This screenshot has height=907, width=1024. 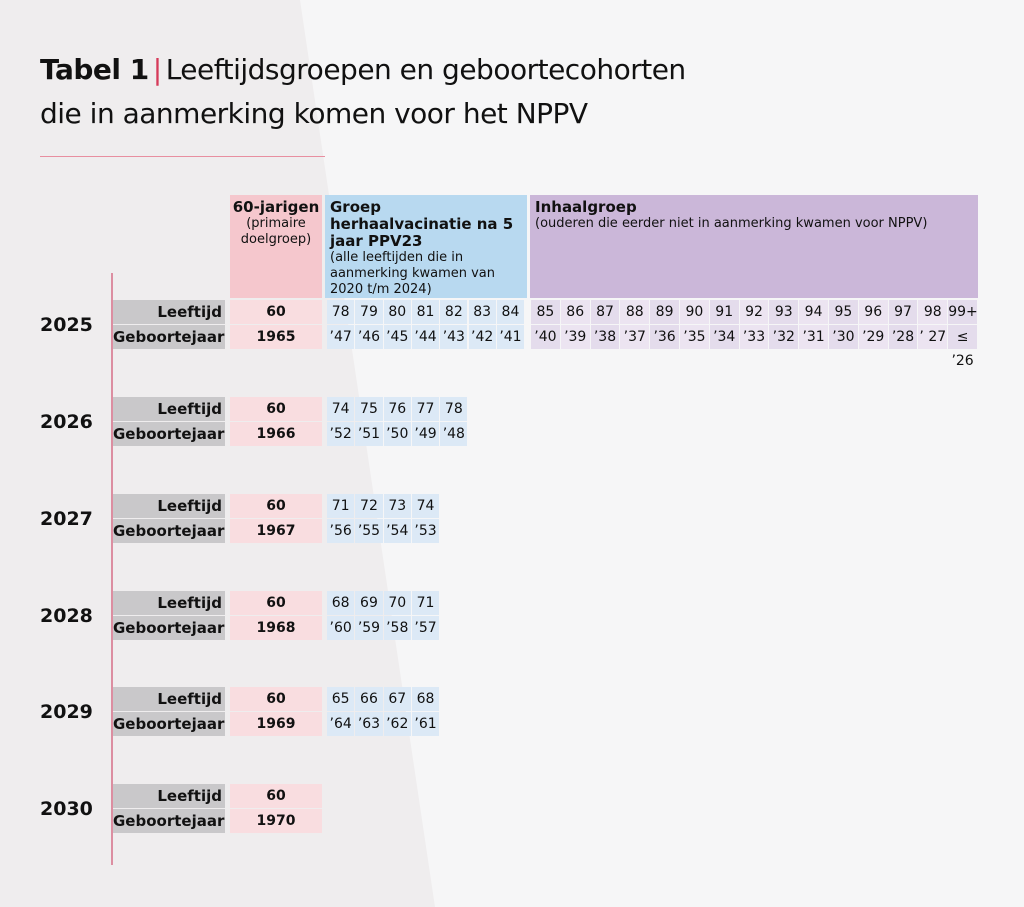 What do you see at coordinates (843, 312) in the screenshot?
I see `catchup-age-cell: 95` at bounding box center [843, 312].